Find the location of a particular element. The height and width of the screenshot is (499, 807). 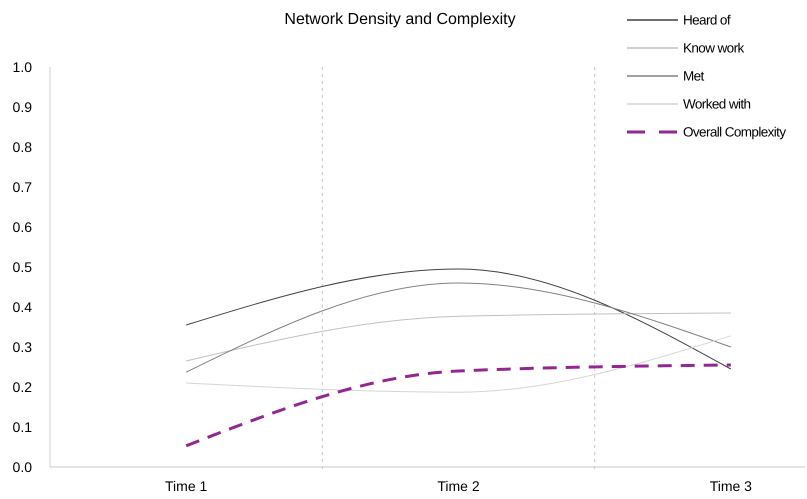

legend-label: Met is located at coordinates (694, 76).